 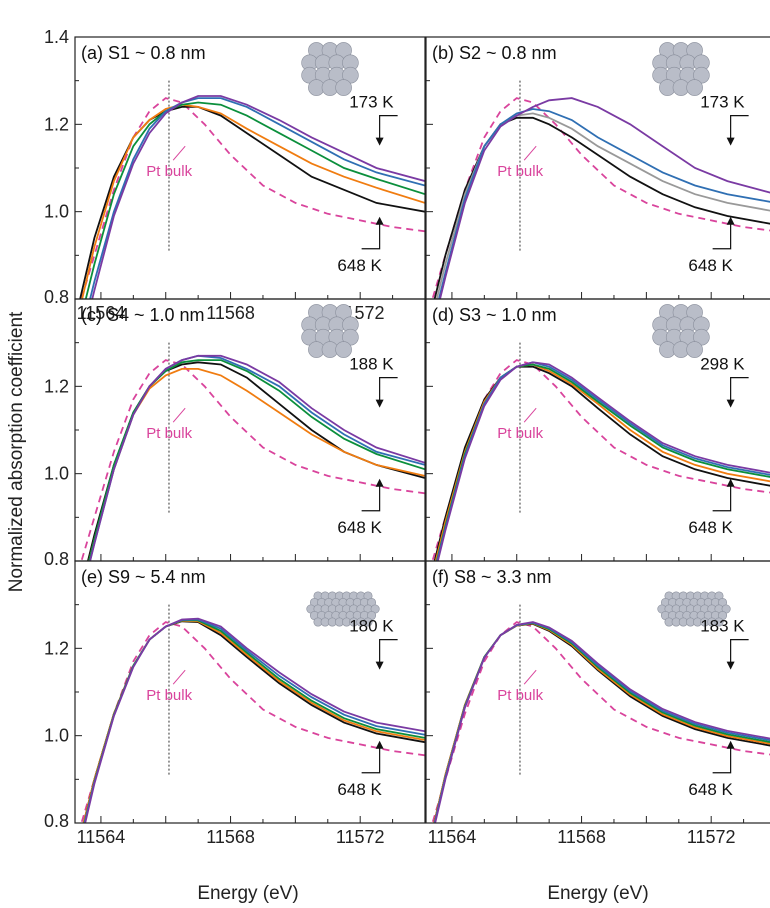 What do you see at coordinates (597, 893) in the screenshot?
I see `x-axis-title-right: Energy (eV)` at bounding box center [597, 893].